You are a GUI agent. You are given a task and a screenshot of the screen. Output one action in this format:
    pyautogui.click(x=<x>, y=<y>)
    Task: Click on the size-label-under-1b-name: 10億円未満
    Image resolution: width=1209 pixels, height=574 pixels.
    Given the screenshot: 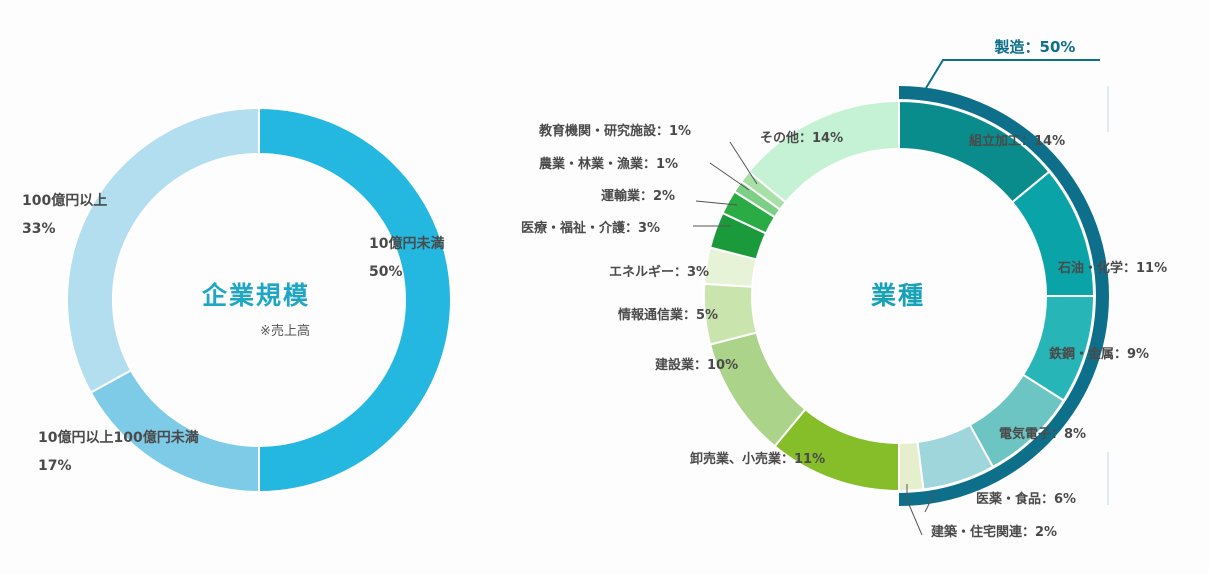 What is the action you would take?
    pyautogui.click(x=406, y=243)
    